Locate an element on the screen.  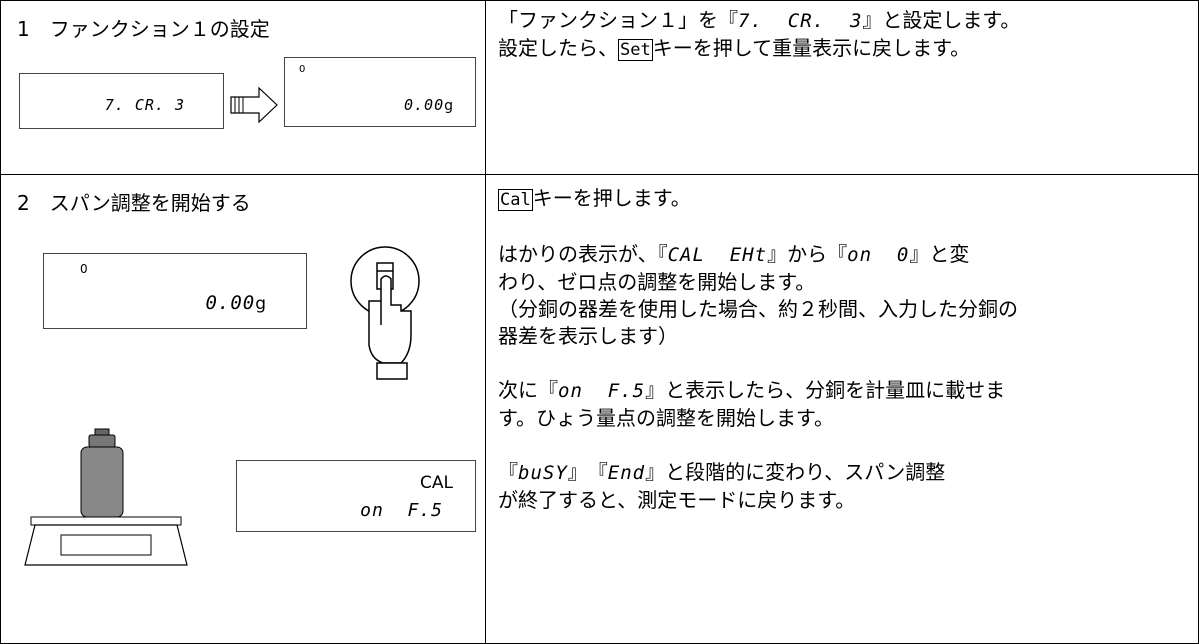
text-line: 『buSY』 『End』と段階的に変わり、スパン調整 is located at coordinates (758, 473).